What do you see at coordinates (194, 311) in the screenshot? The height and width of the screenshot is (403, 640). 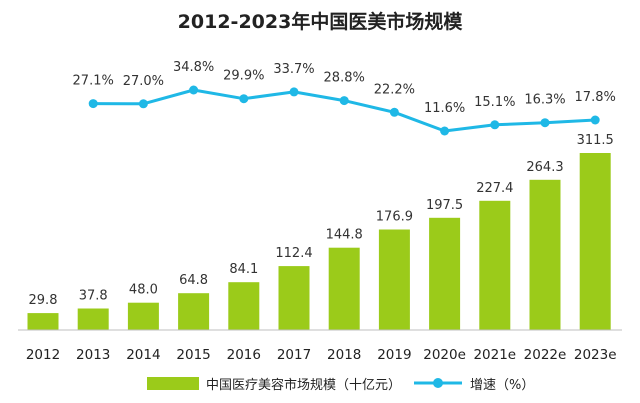 I see `bar-2015` at bounding box center [194, 311].